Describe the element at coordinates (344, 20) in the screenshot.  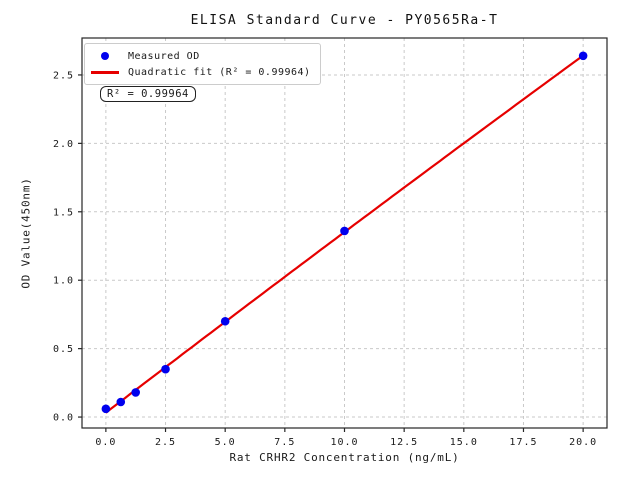
I see `chart-title: ELISA Standard Curve - PY0565Ra-T` at that location.